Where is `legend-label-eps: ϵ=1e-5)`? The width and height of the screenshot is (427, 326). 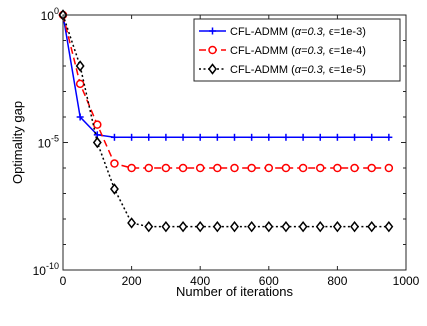
legend-label-eps: ϵ=1e-5) is located at coordinates (347, 70).